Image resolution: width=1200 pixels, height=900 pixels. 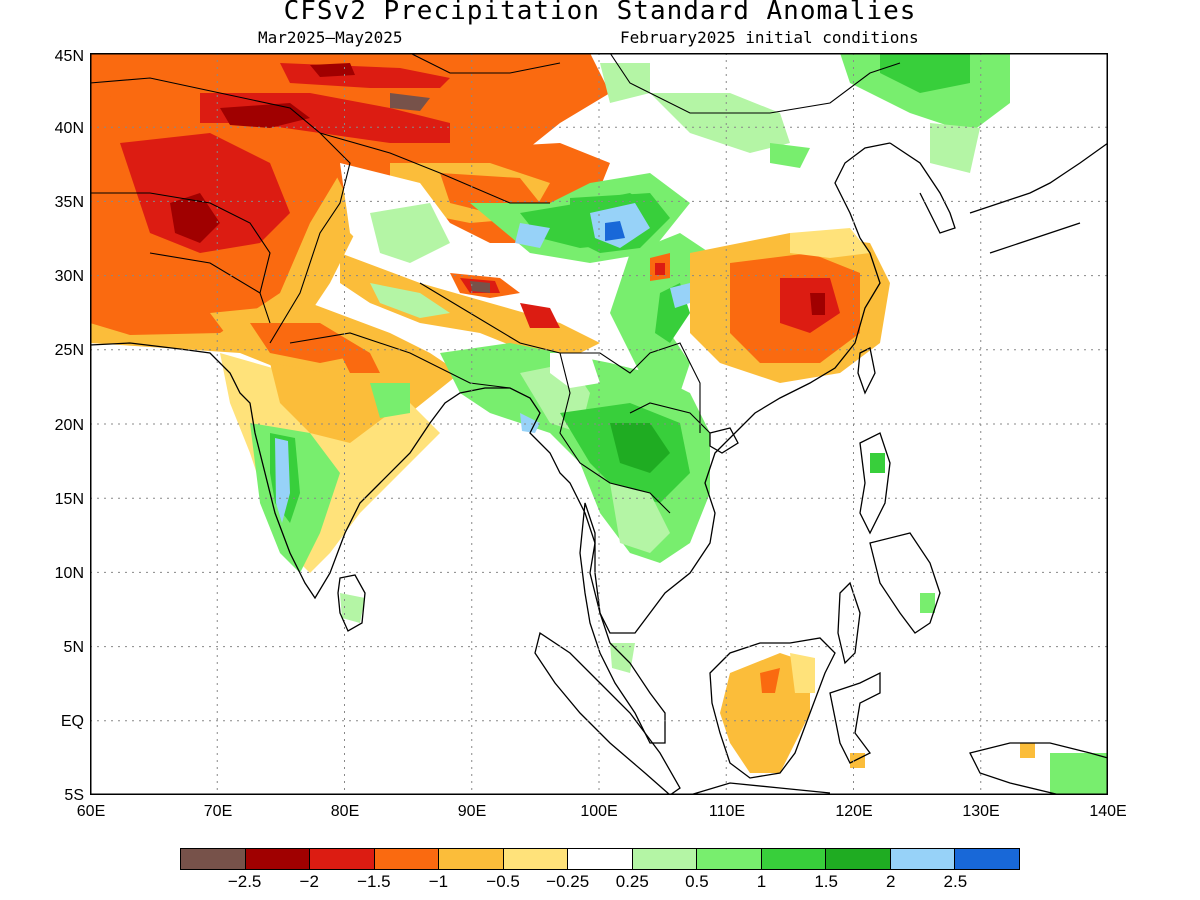 I want to click on legend-tick-label: 1.5, so click(x=826, y=881).